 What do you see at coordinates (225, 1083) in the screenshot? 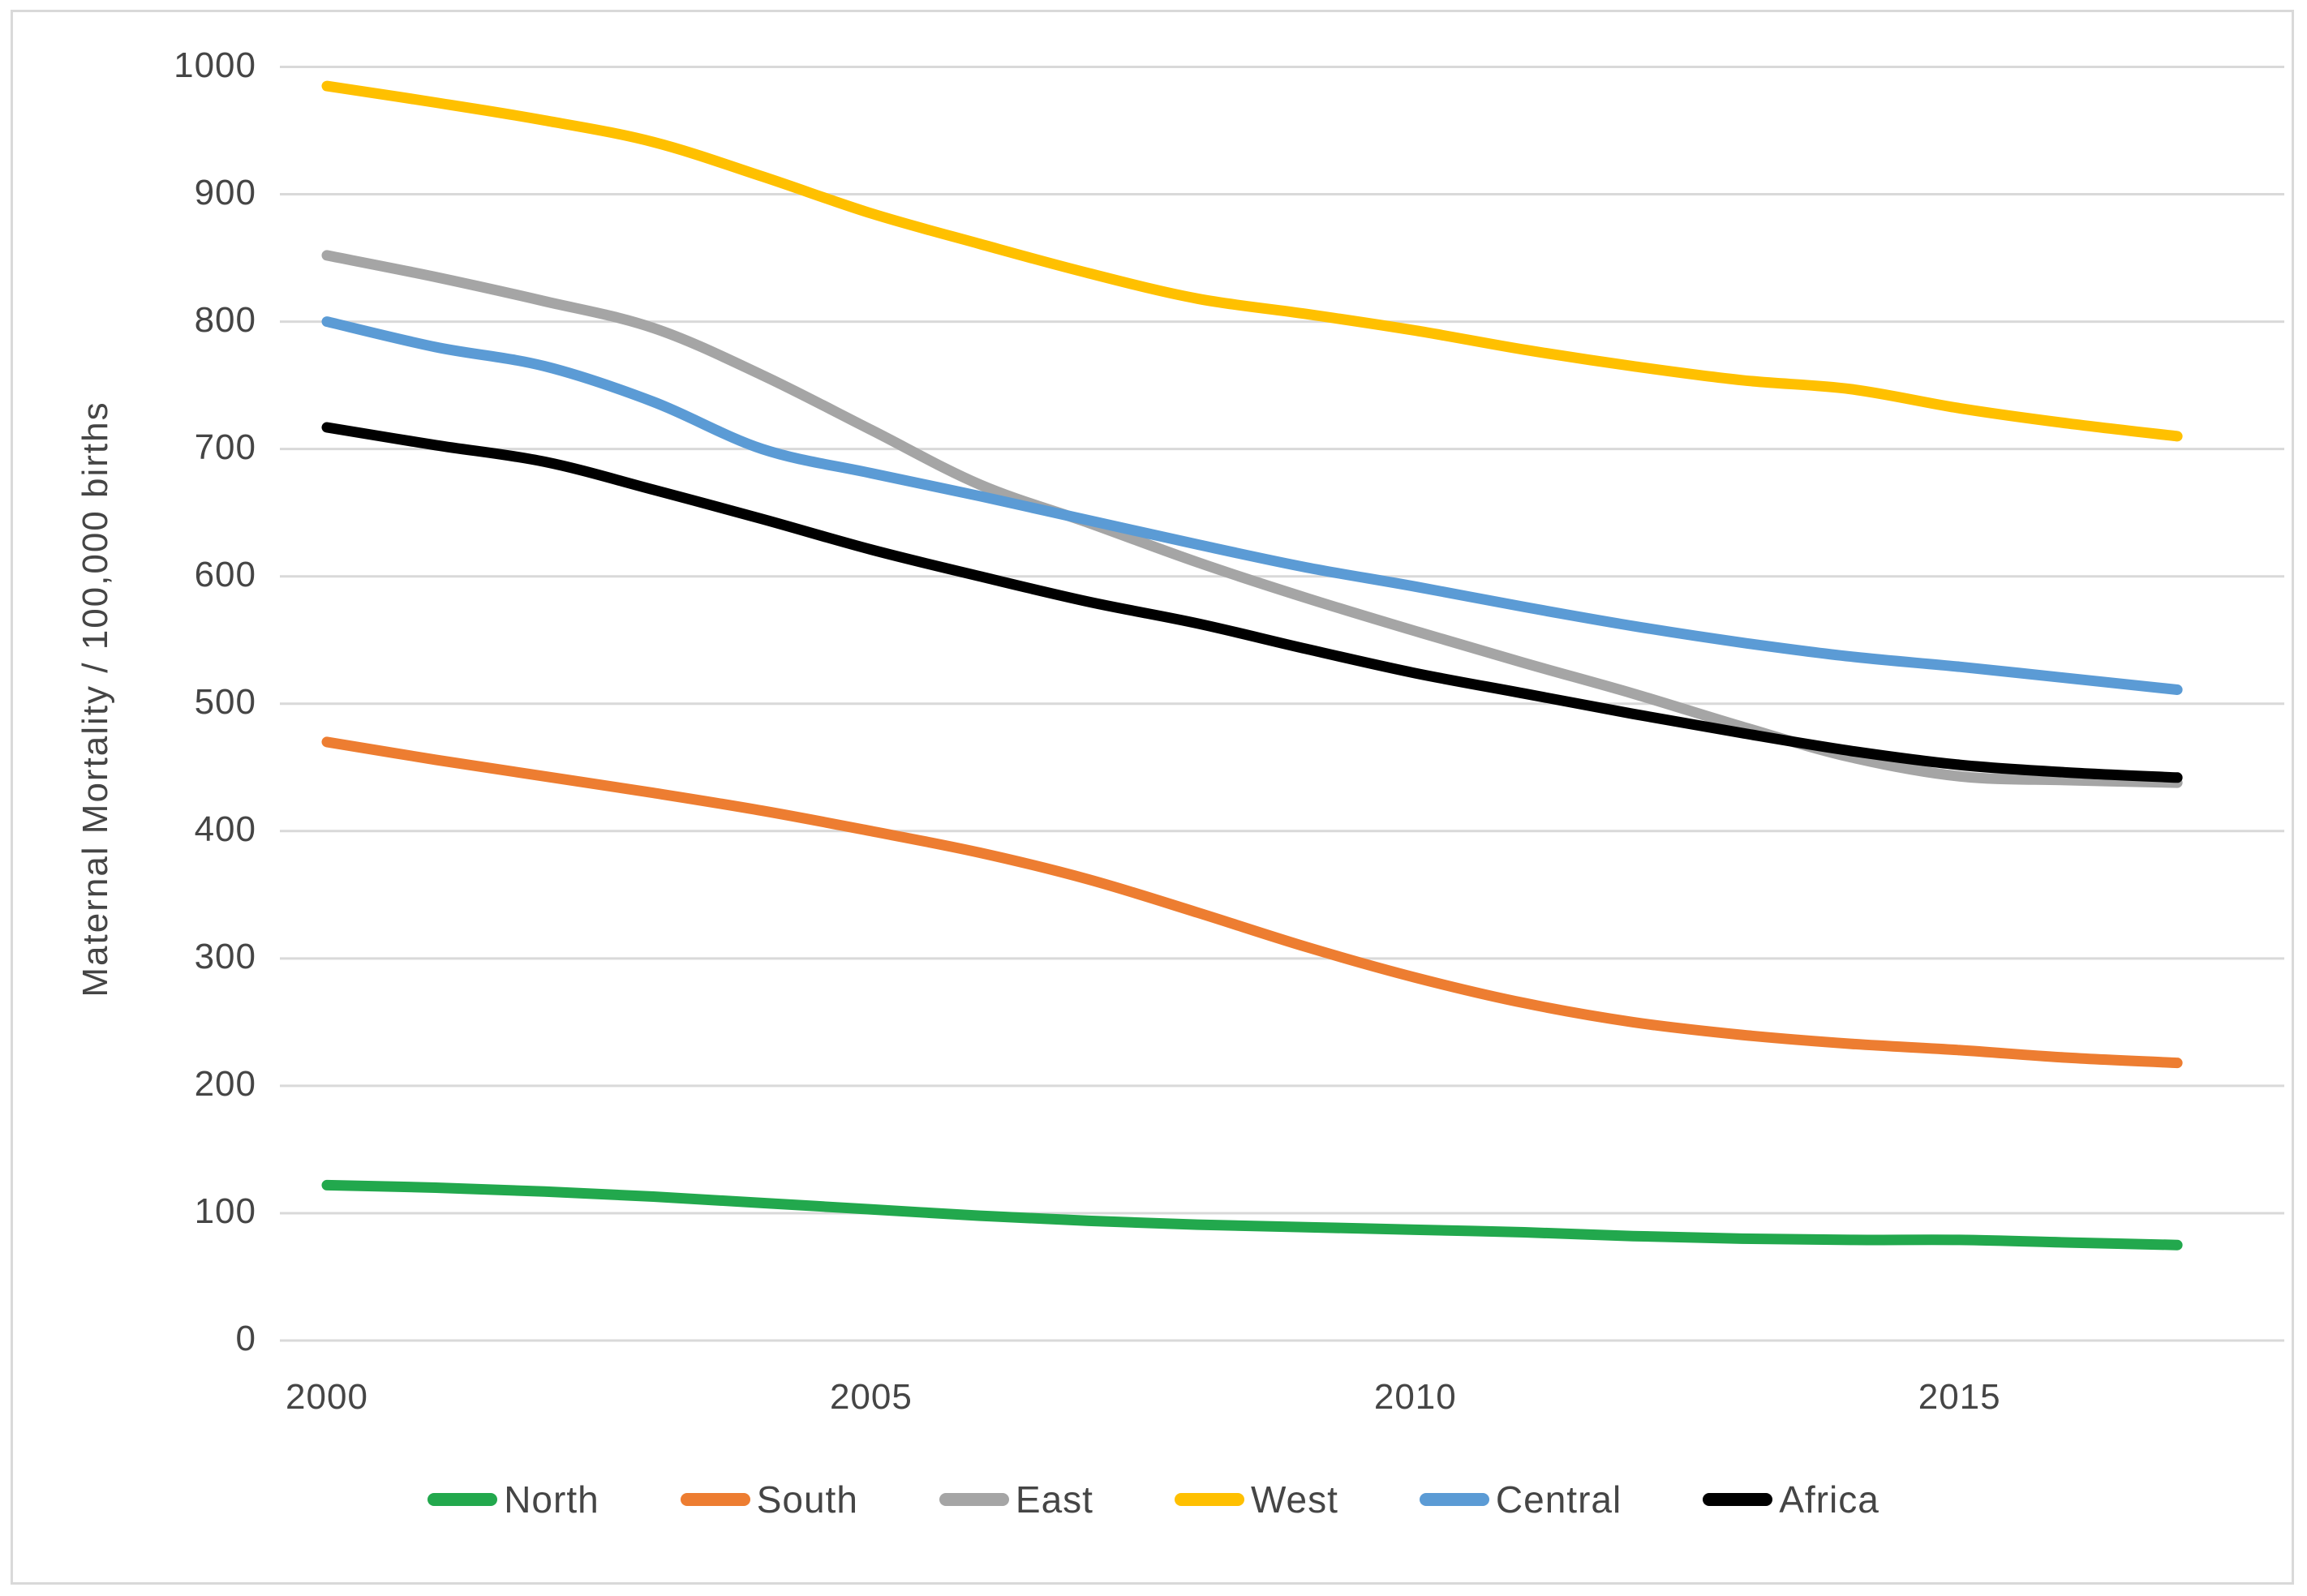
I see `y-tick-label: 200` at bounding box center [225, 1083].